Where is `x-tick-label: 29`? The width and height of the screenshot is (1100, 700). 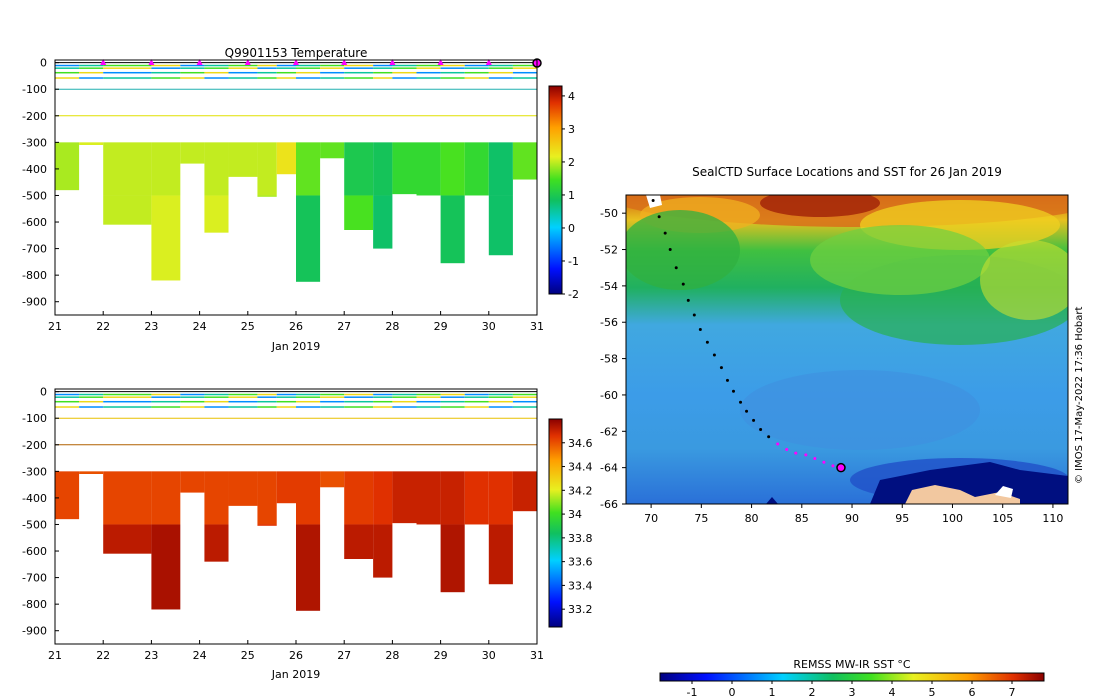
x-tick-label: 29 is located at coordinates (441, 655).